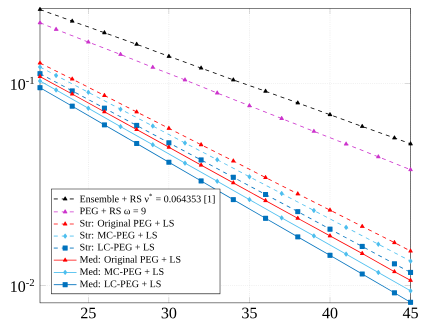 This screenshot has width=423, height=330. What do you see at coordinates (147, 199) in the screenshot?
I see `legend-label: Ensemble + RS ν$^{*}$ = 0.064353 [1]` at bounding box center [147, 199].